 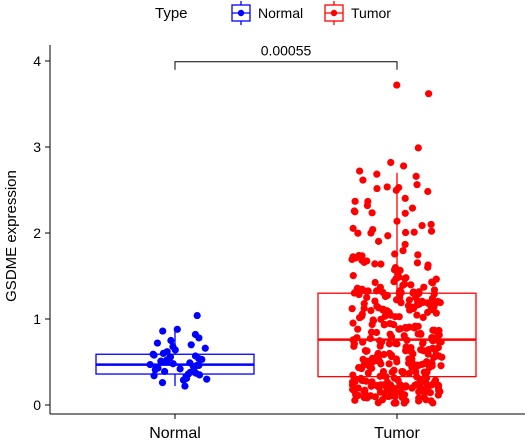 What do you see at coordinates (171, 13) in the screenshot?
I see `legend-title: Type` at bounding box center [171, 13].